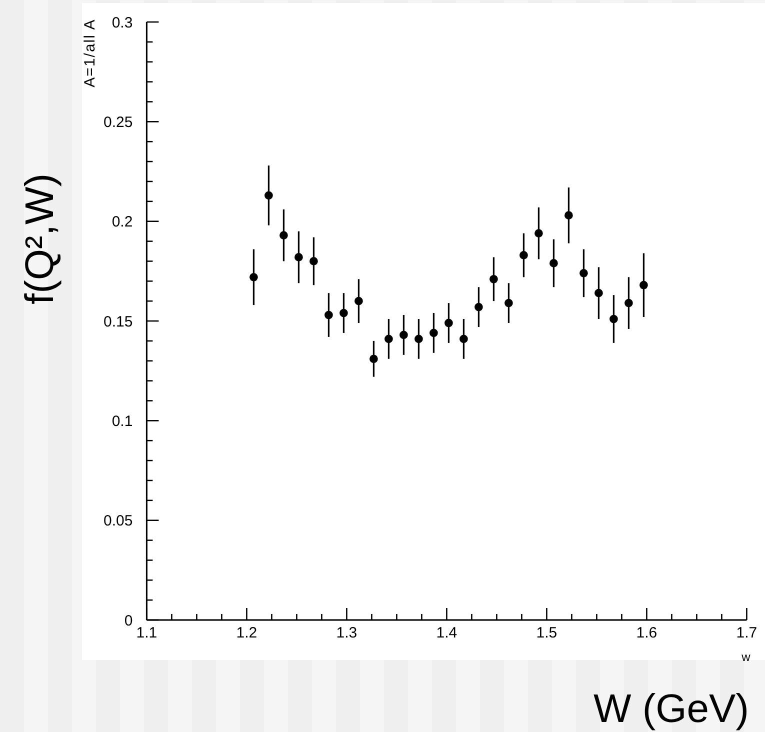 This screenshot has height=732, width=765. Describe the element at coordinates (128, 621) in the screenshot. I see `y-tick-label: 0` at that location.